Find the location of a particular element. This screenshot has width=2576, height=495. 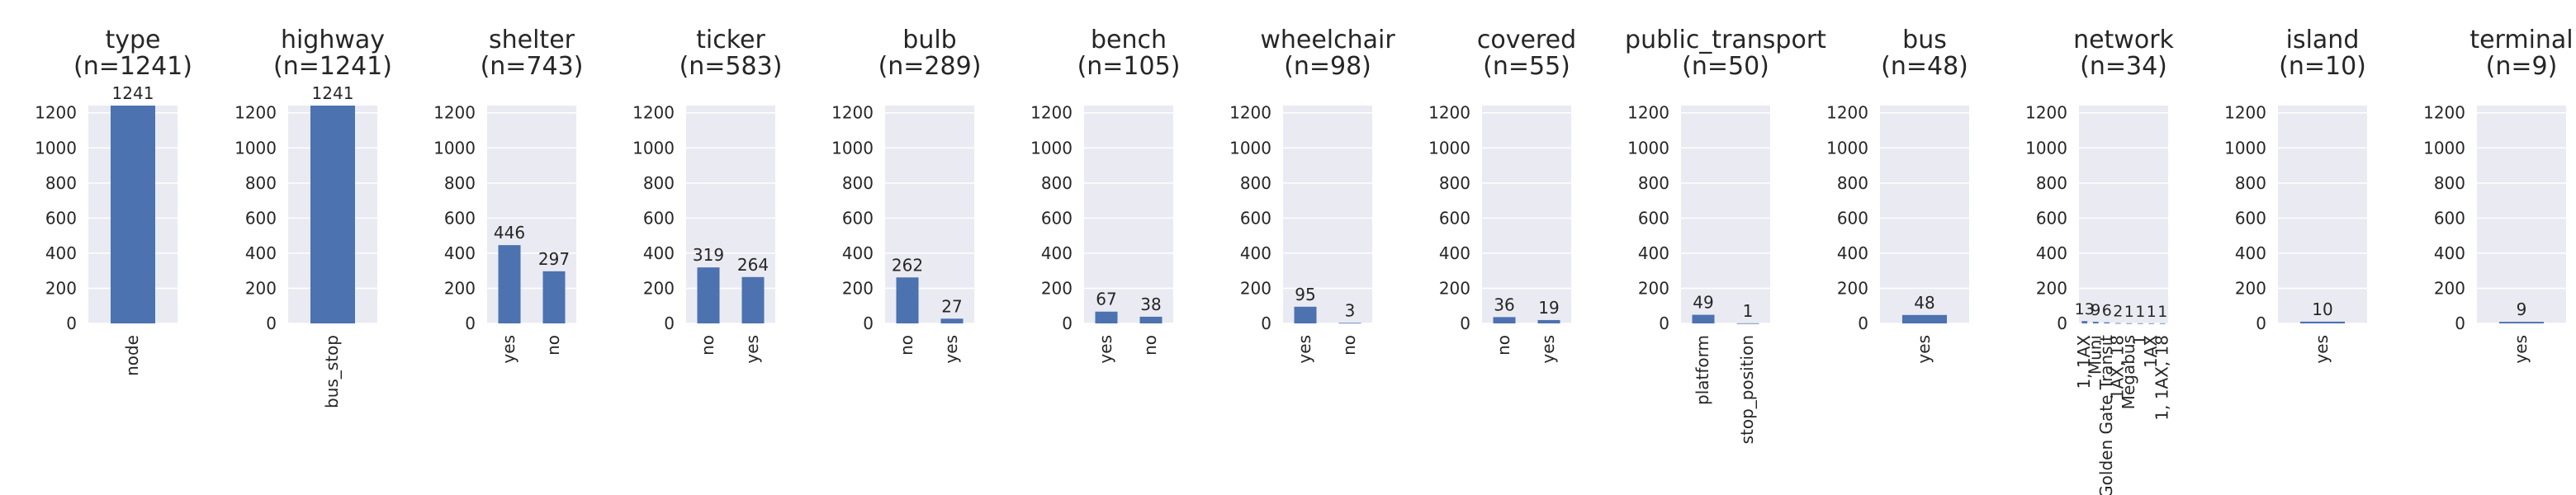

x-tick-label: 1AX is located at coordinates (2151, 351).